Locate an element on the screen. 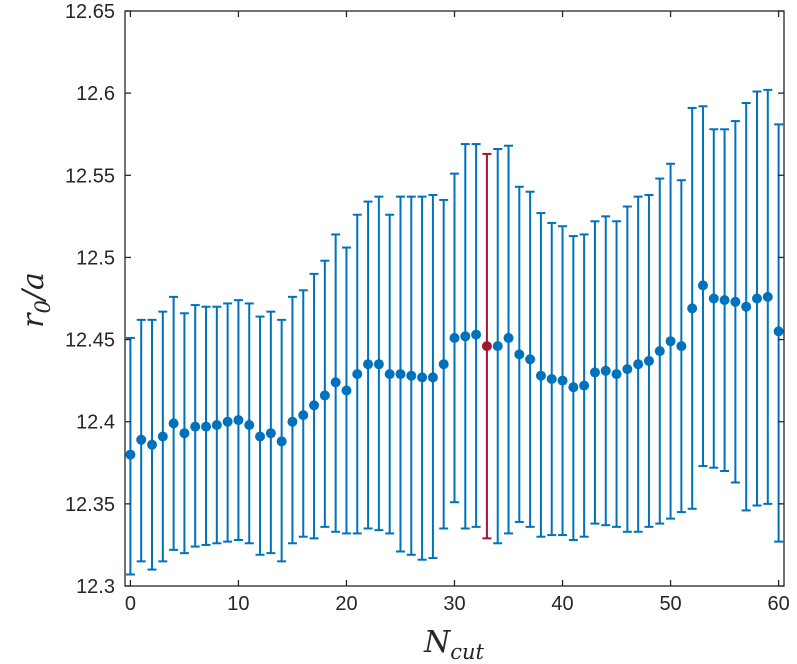 The width and height of the screenshot is (797, 664). x-tick-label: 60 is located at coordinates (778, 604).